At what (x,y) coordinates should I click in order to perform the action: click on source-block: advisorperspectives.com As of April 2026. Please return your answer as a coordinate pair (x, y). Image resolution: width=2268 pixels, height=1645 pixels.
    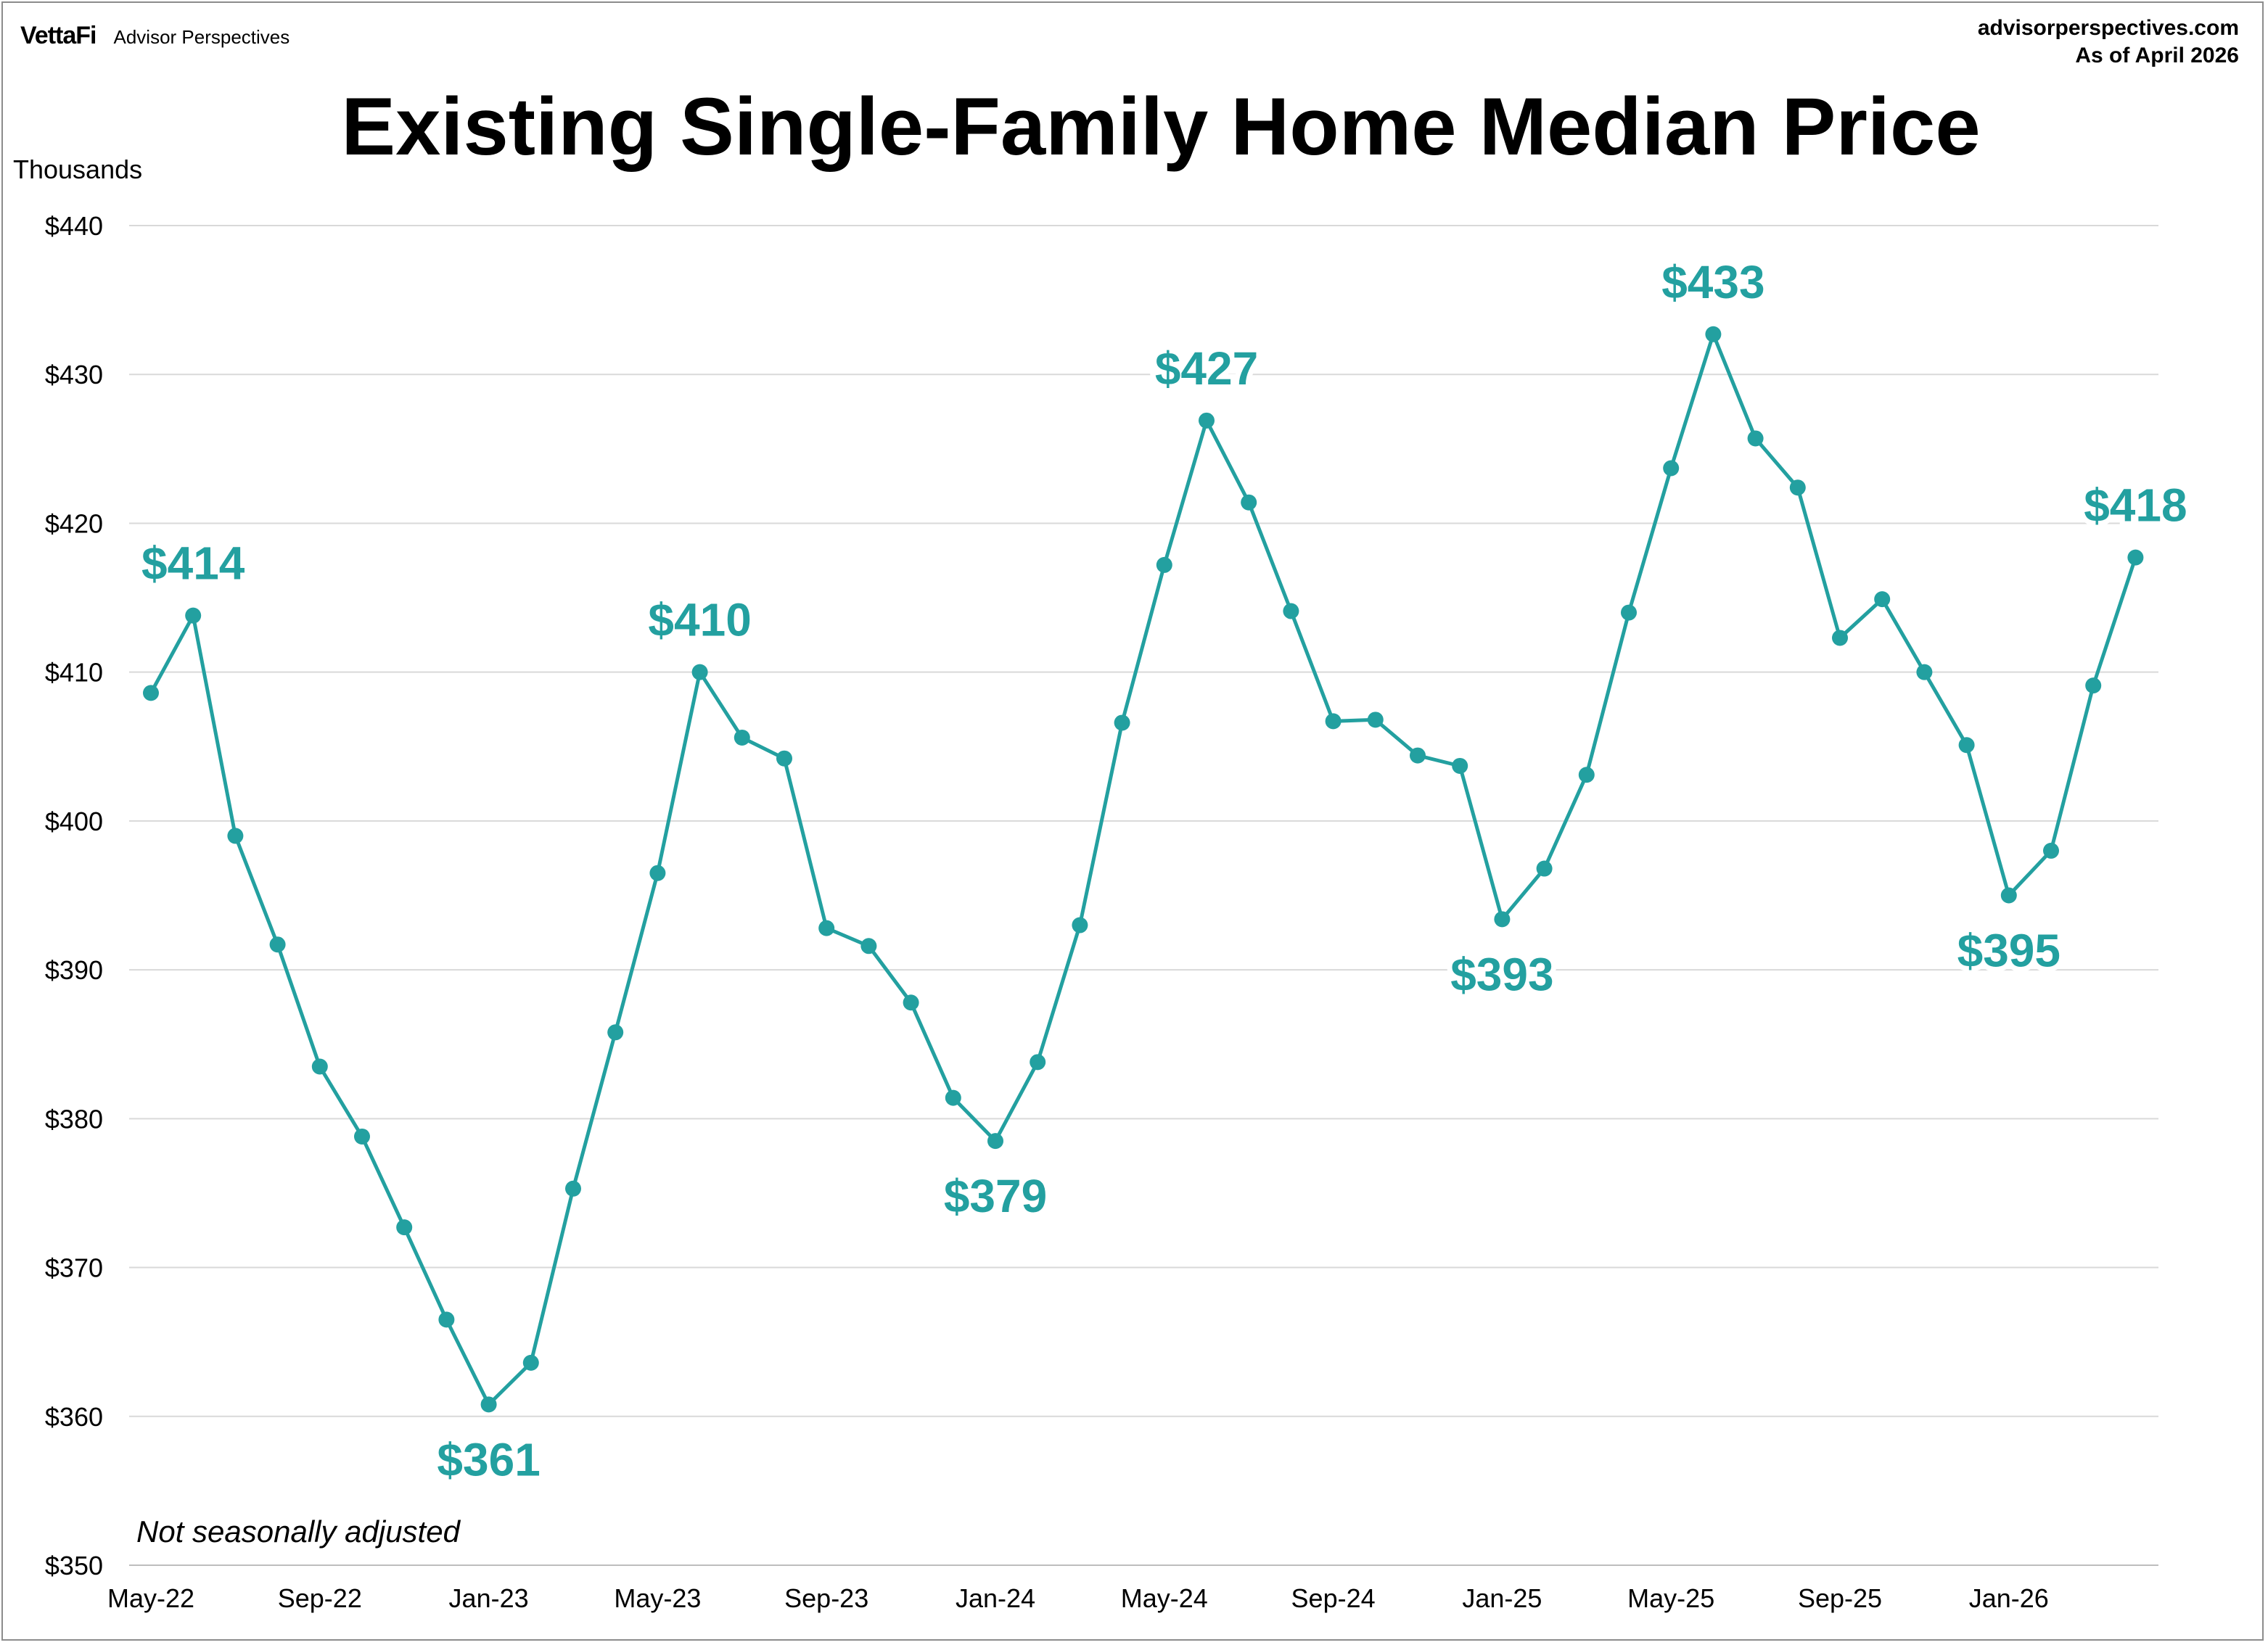
    Looking at the image, I should click on (2108, 42).